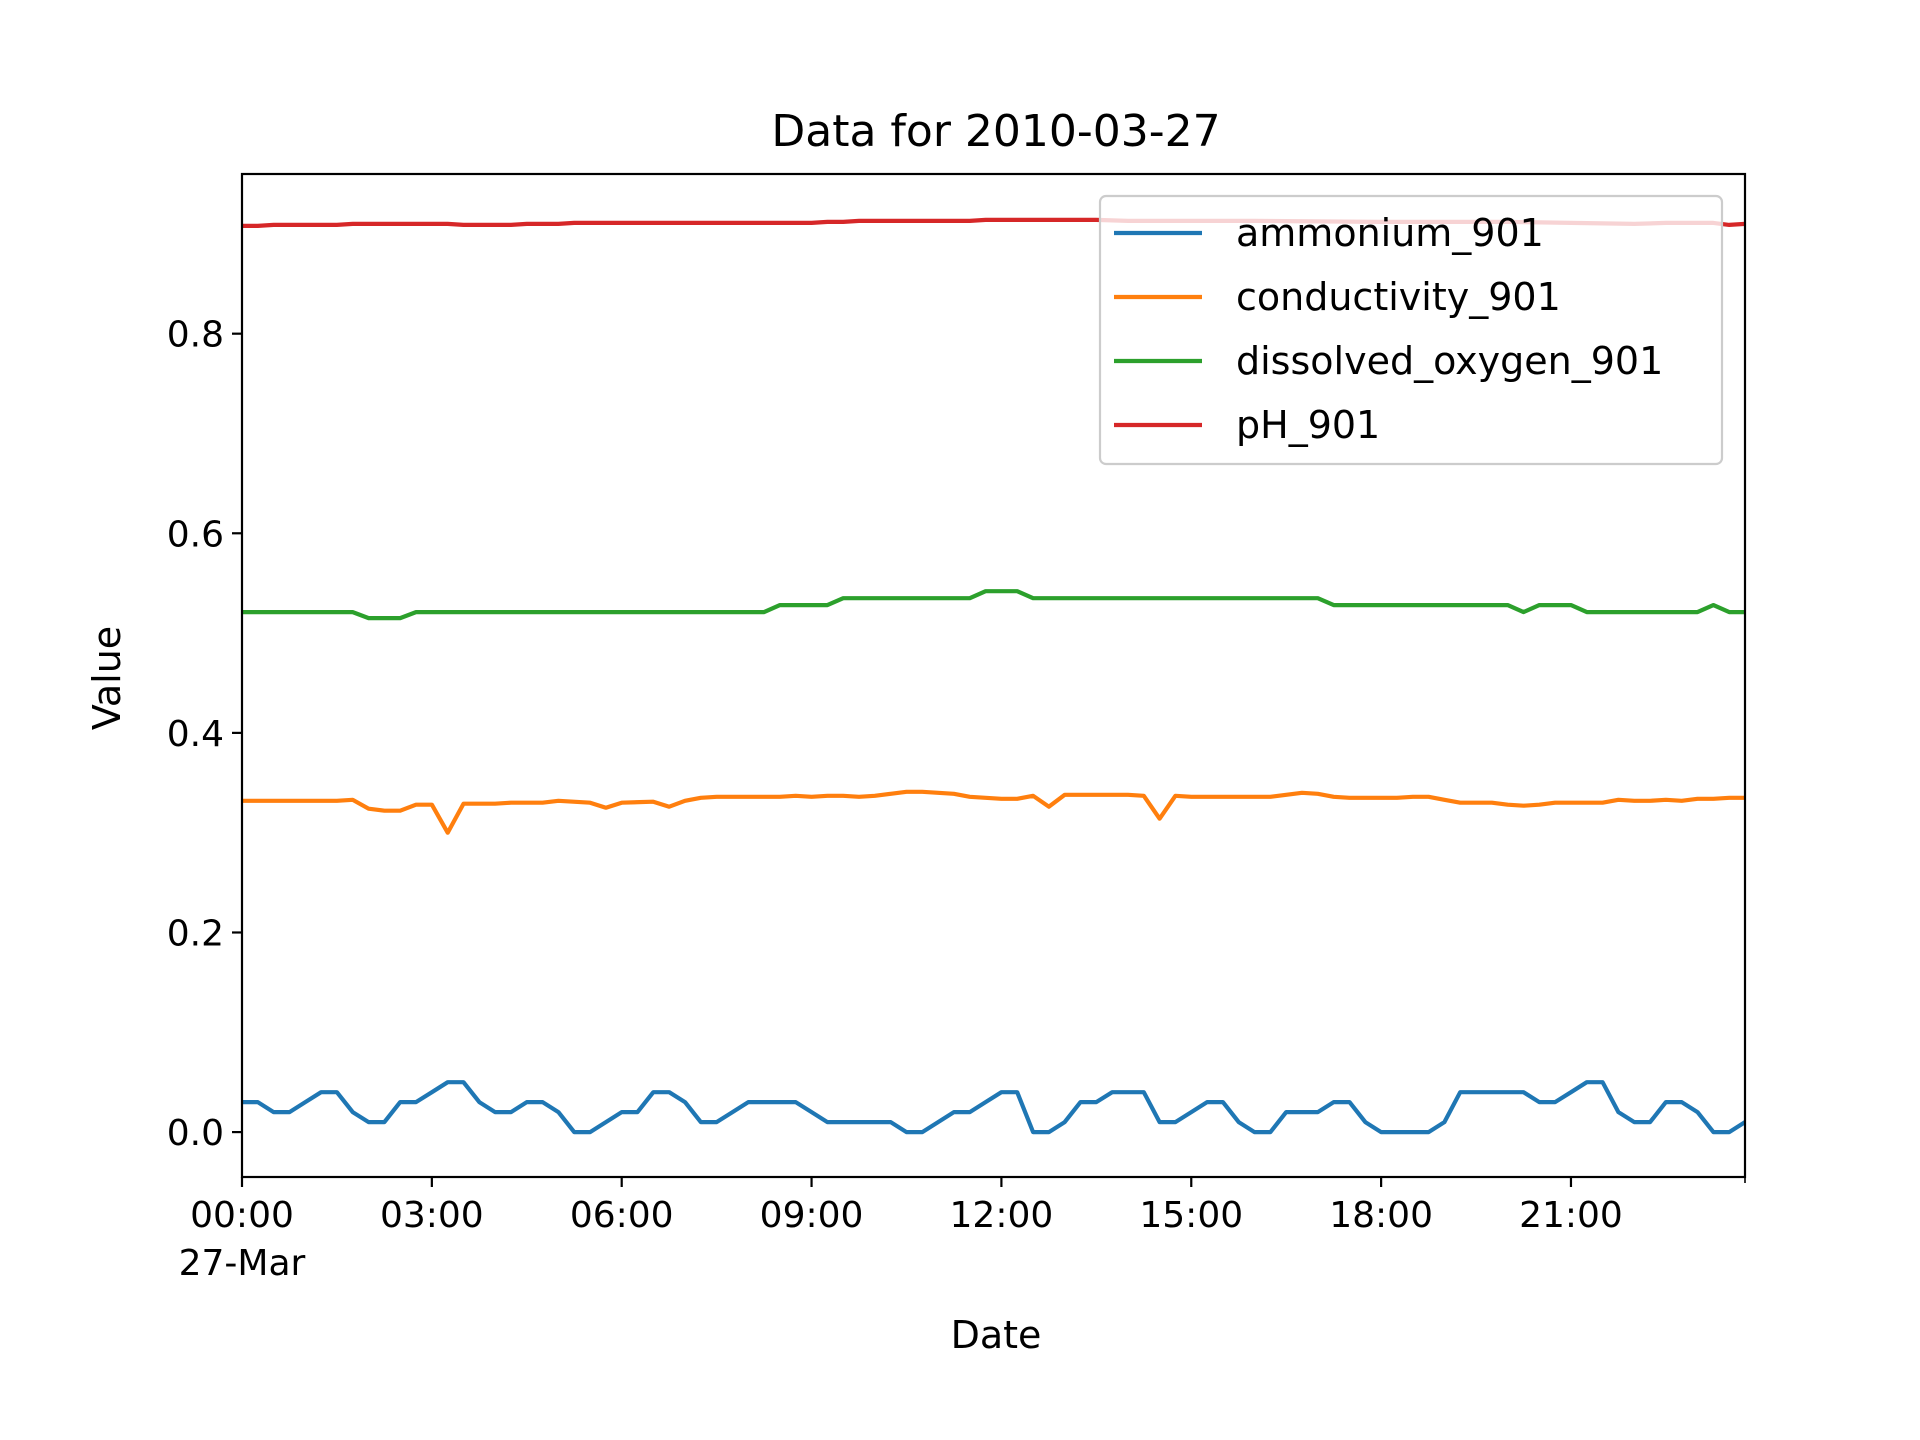  Describe the element at coordinates (1390, 233) in the screenshot. I see `legend-label: ammonium_901` at that location.